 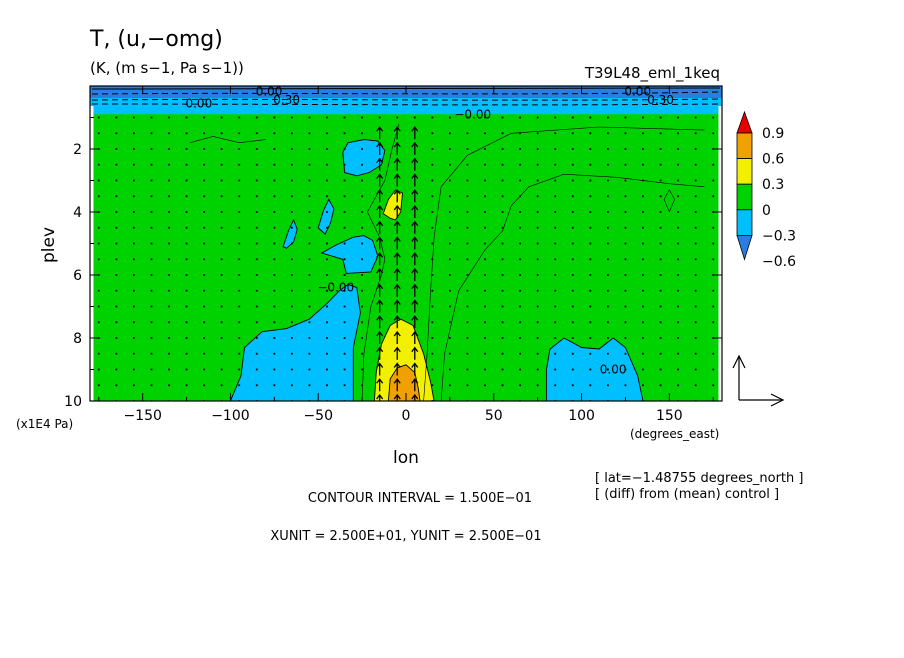 I want to click on top-solid-contour, so click(x=406, y=88).